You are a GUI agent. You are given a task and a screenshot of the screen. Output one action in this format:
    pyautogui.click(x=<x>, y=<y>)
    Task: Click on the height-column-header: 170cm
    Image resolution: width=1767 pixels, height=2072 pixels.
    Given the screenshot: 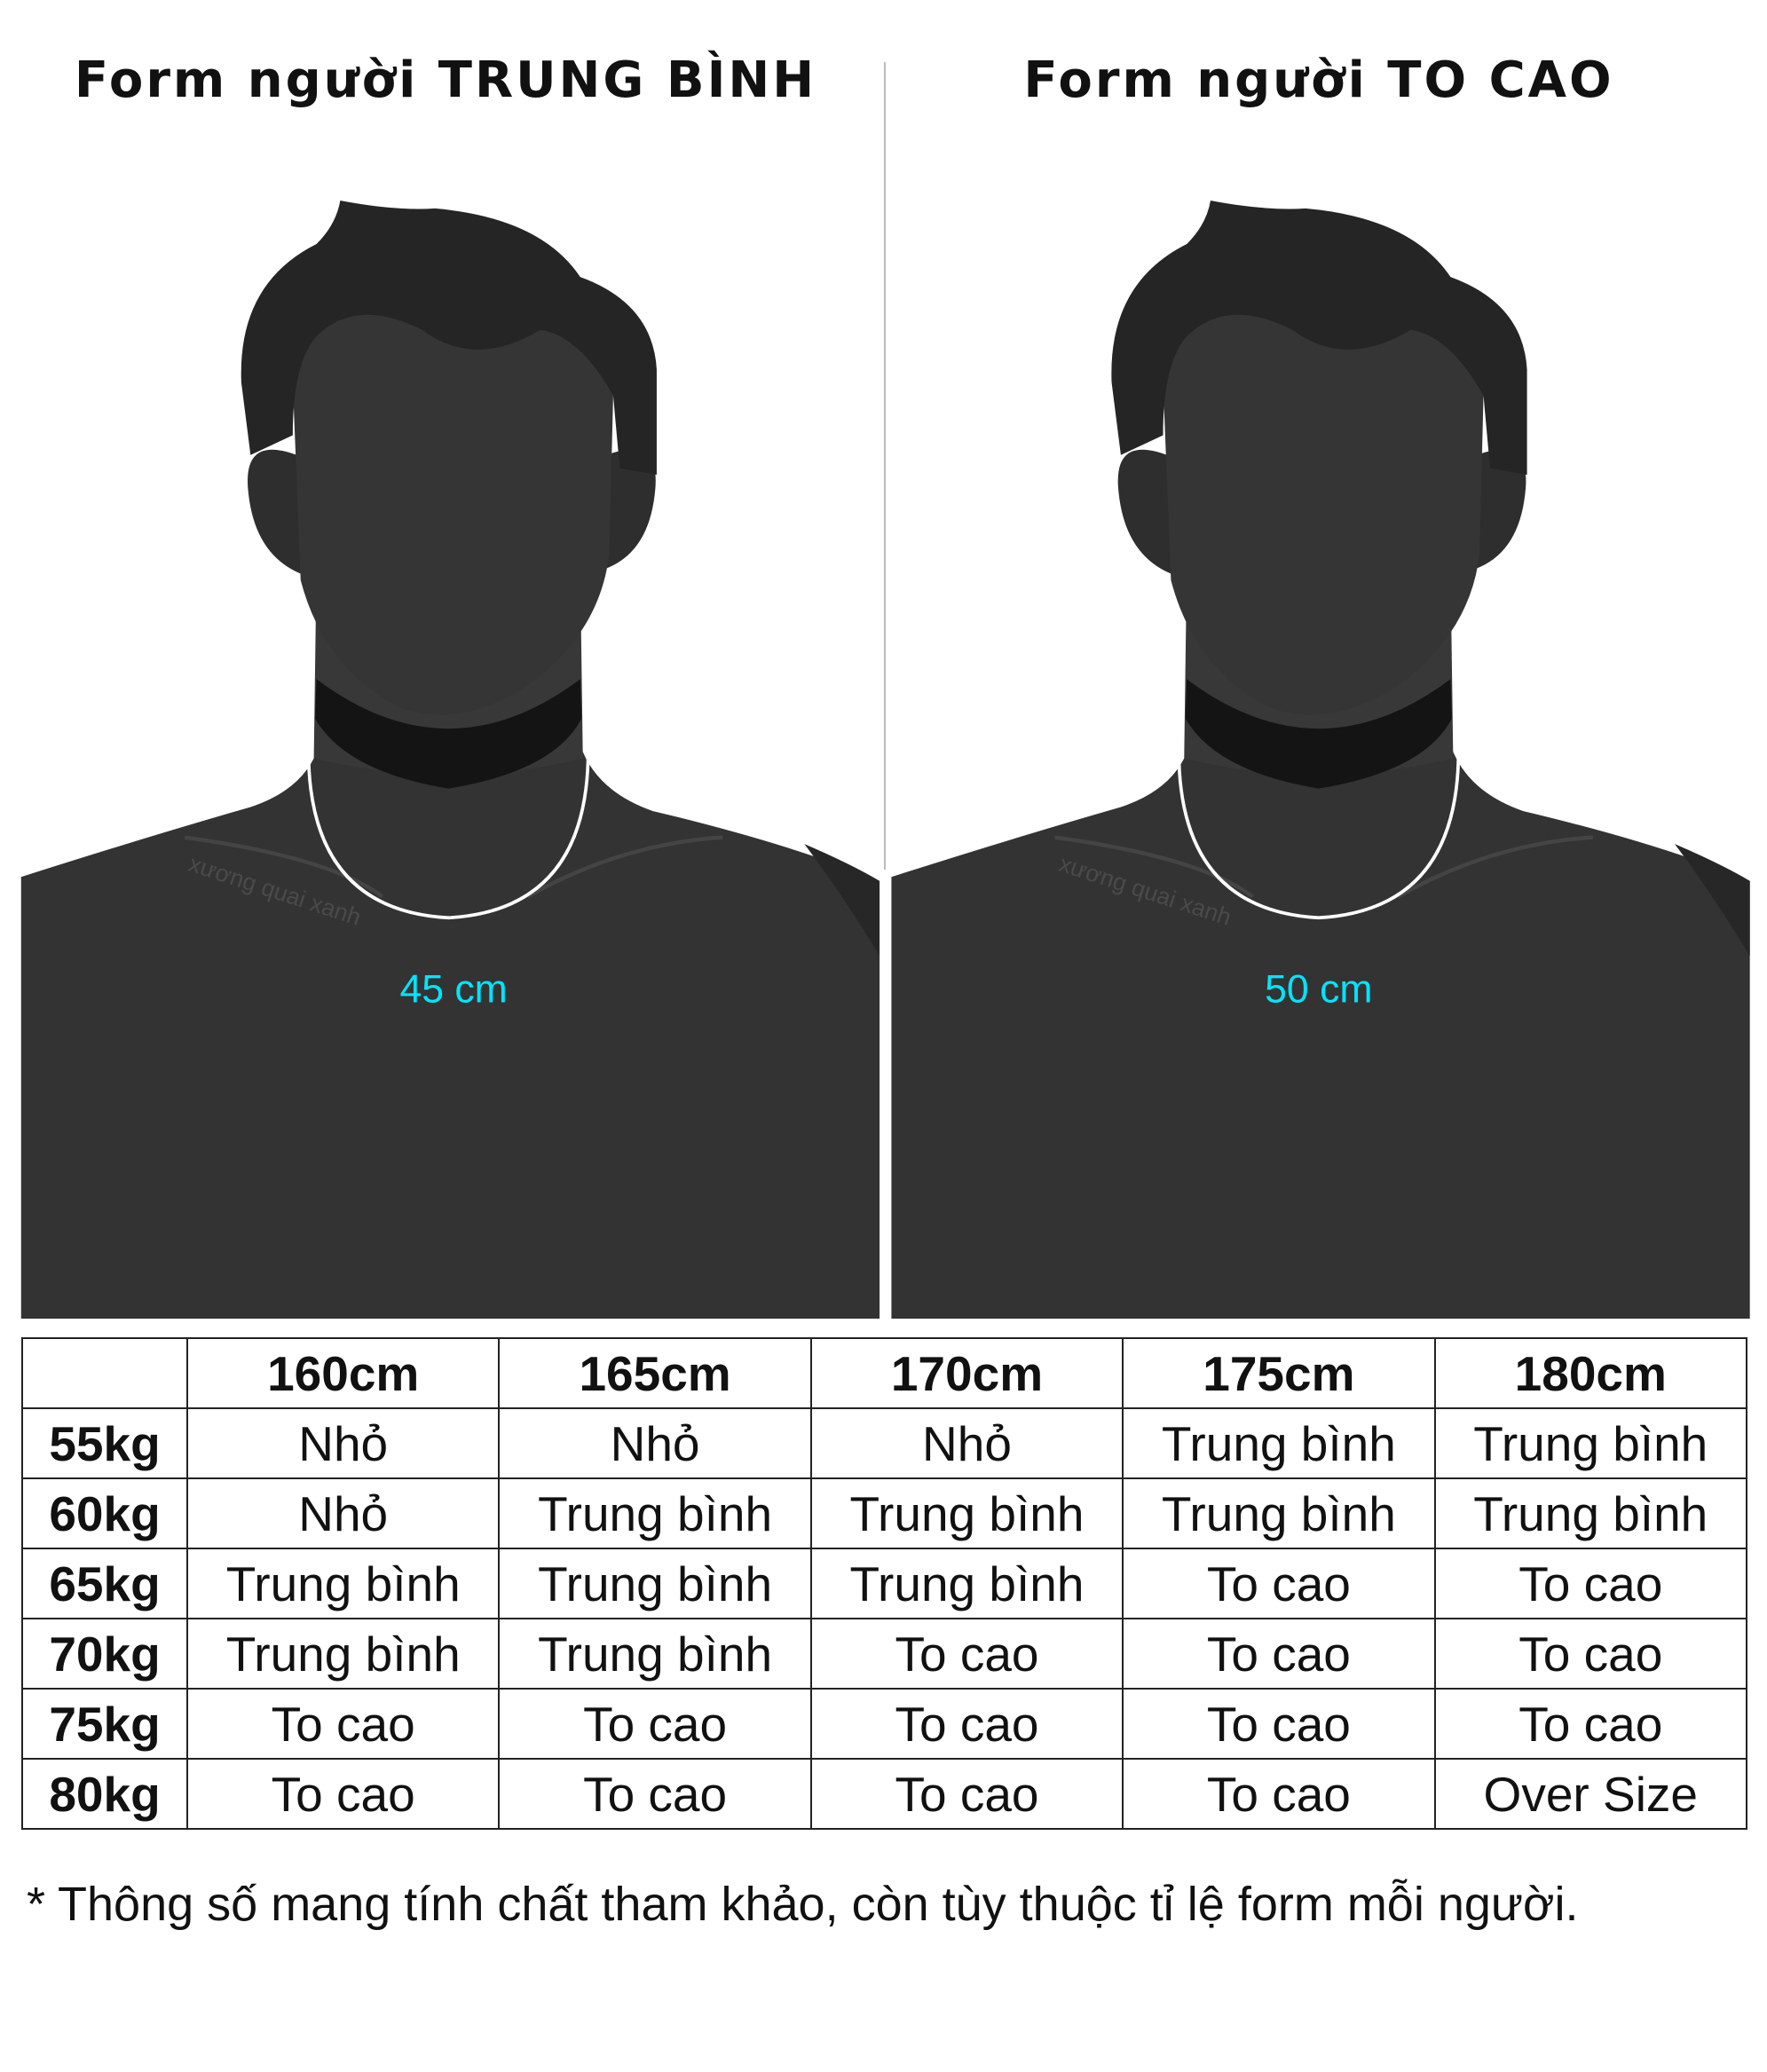 What is the action you would take?
    pyautogui.click(x=967, y=1373)
    